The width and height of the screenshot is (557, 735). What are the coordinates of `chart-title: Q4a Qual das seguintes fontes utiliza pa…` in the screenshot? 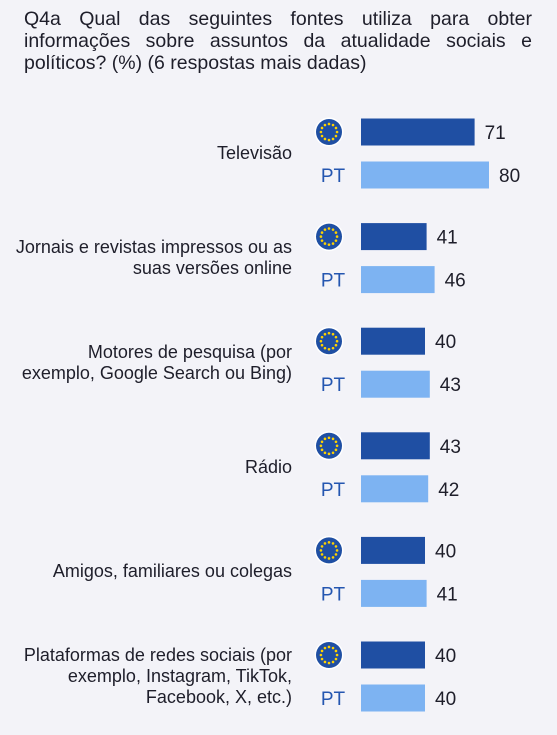 It's located at (278, 41).